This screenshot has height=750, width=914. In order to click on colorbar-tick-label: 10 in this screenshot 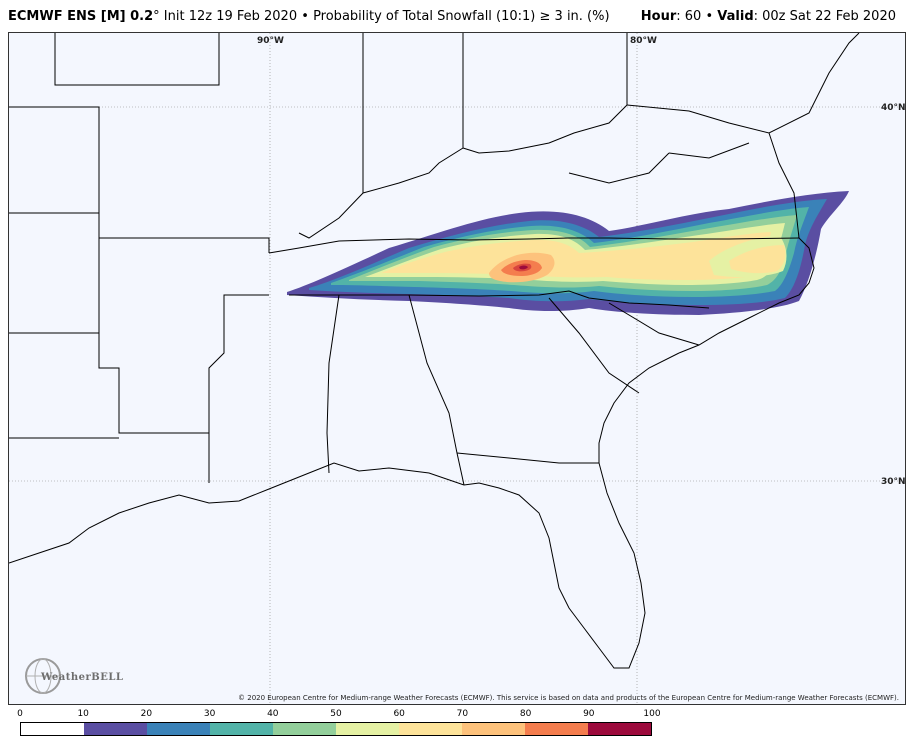, I will do `click(83, 714)`.